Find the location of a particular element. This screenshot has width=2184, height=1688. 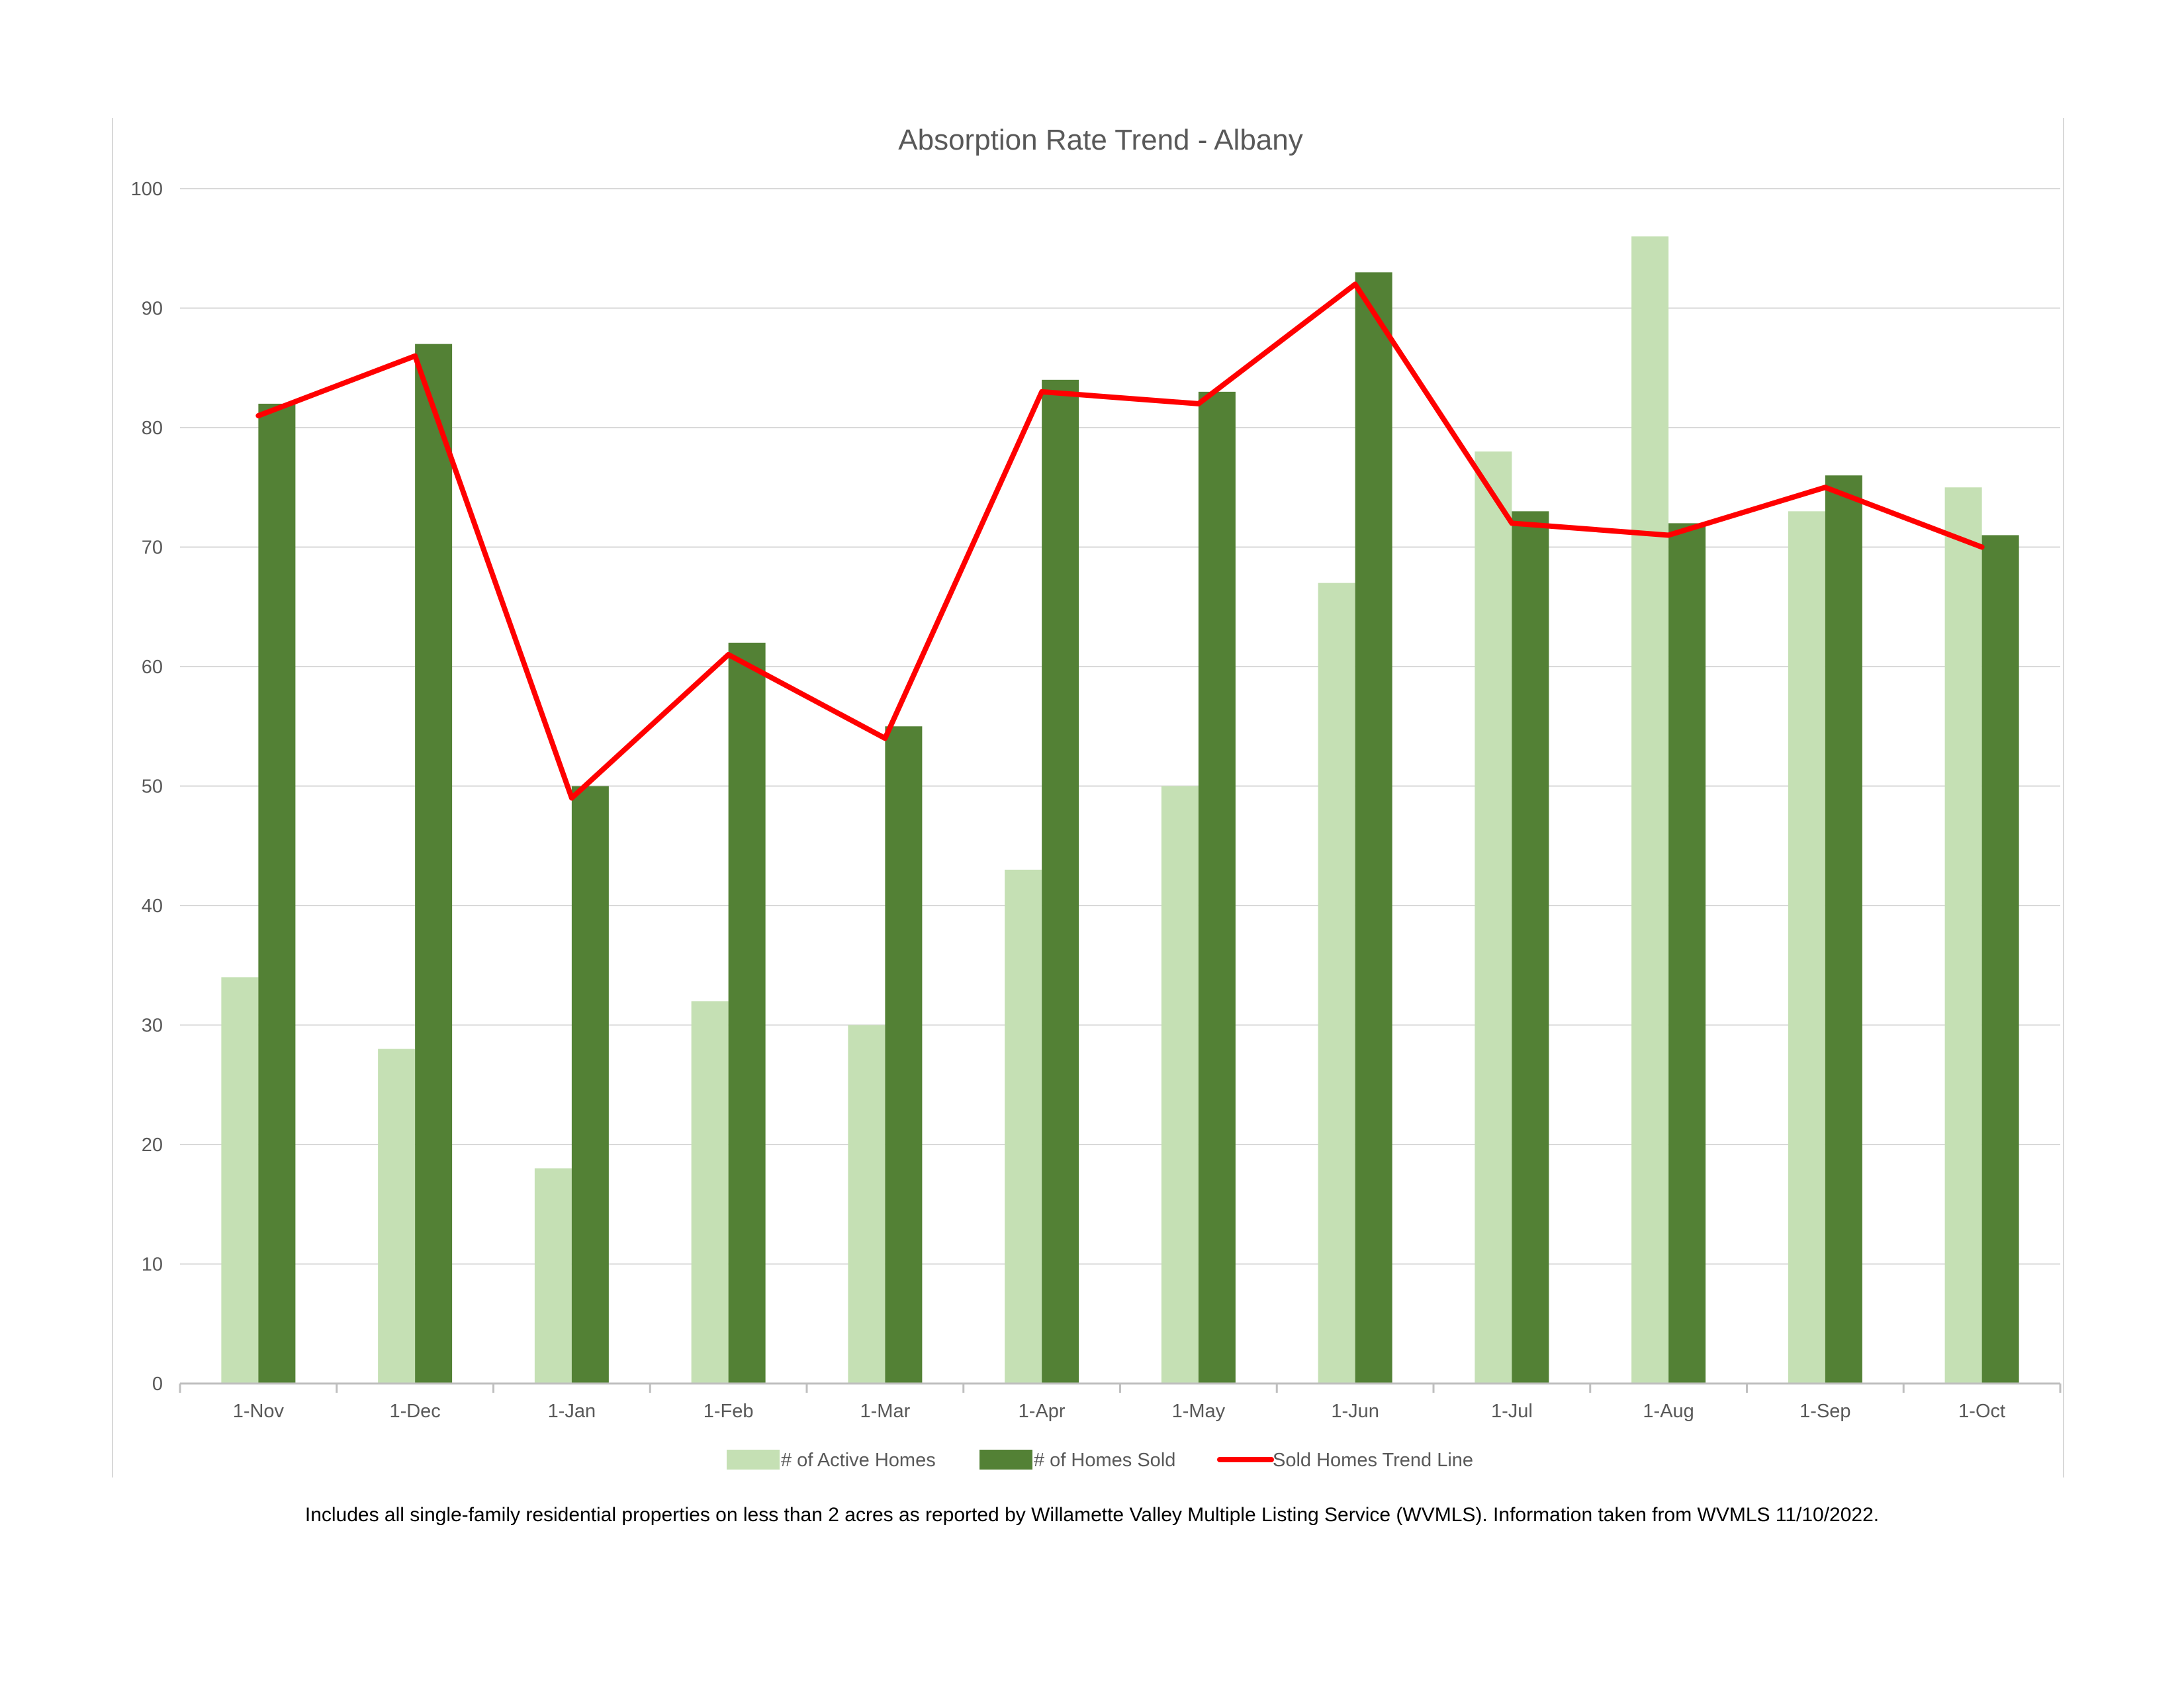

x-tick-label: 1-Apr is located at coordinates (1042, 1411).